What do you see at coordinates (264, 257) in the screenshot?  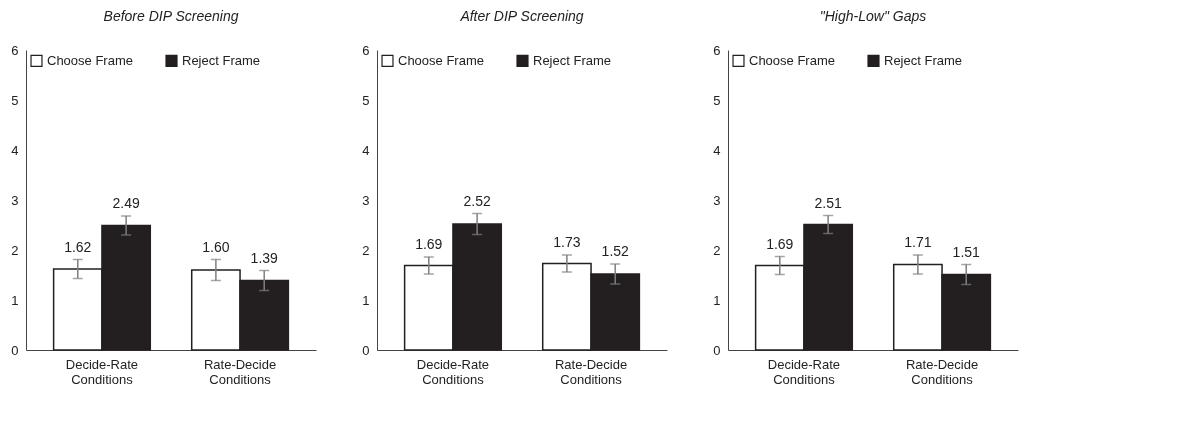 I see `data-label: 1.39` at bounding box center [264, 257].